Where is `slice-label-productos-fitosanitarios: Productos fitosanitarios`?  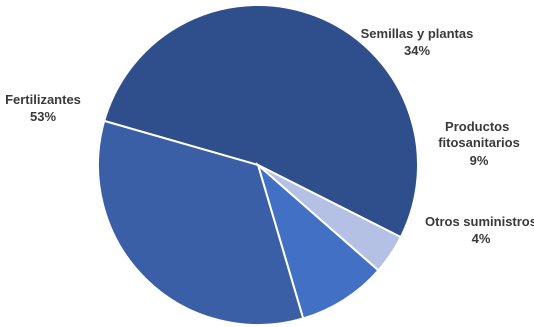
slice-label-productos-fitosanitarios: Productos fitosanitarios is located at coordinates (479, 134).